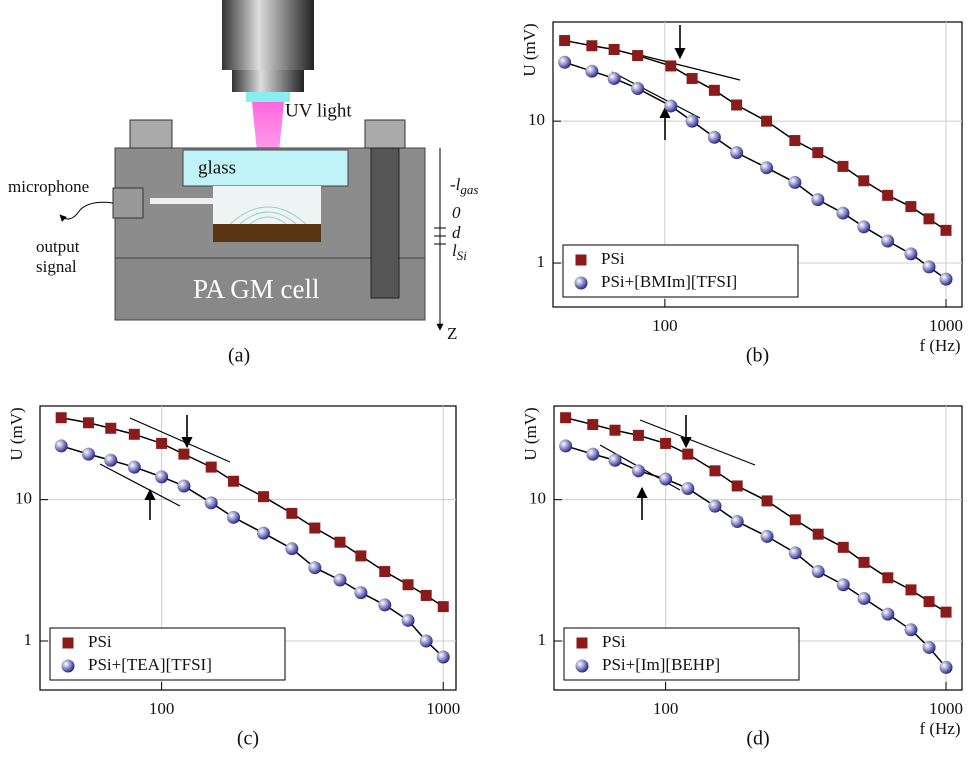 This screenshot has width=974, height=759. I want to click on z-label: Z, so click(452, 333).